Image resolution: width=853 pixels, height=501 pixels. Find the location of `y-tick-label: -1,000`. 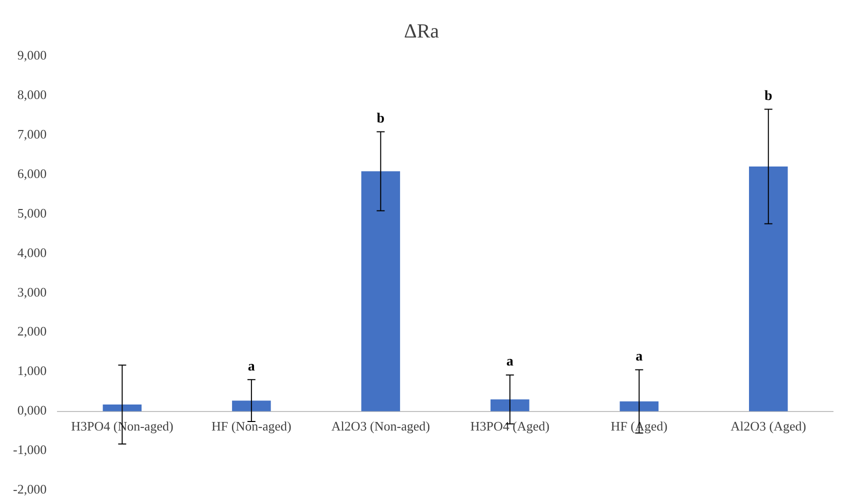

y-tick-label: -1,000 is located at coordinates (29, 450).